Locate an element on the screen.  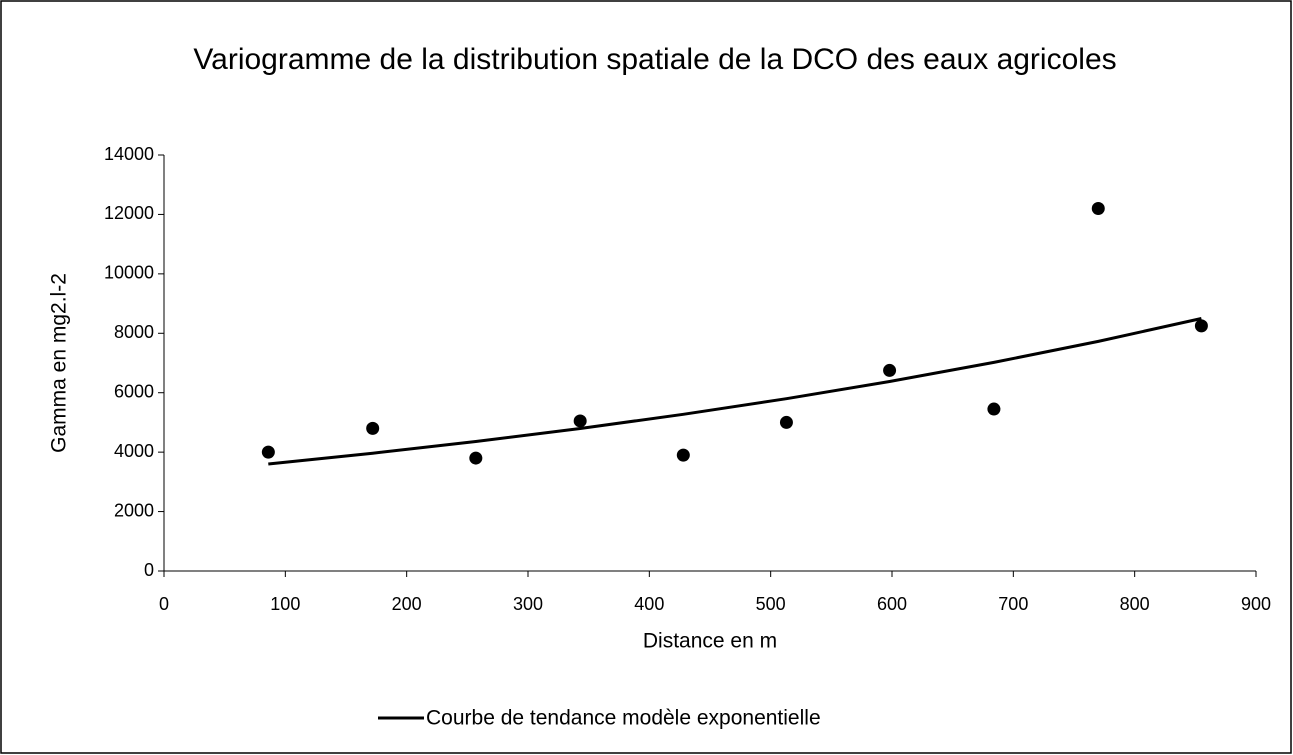
x-tick-label: 800 is located at coordinates (1135, 604).